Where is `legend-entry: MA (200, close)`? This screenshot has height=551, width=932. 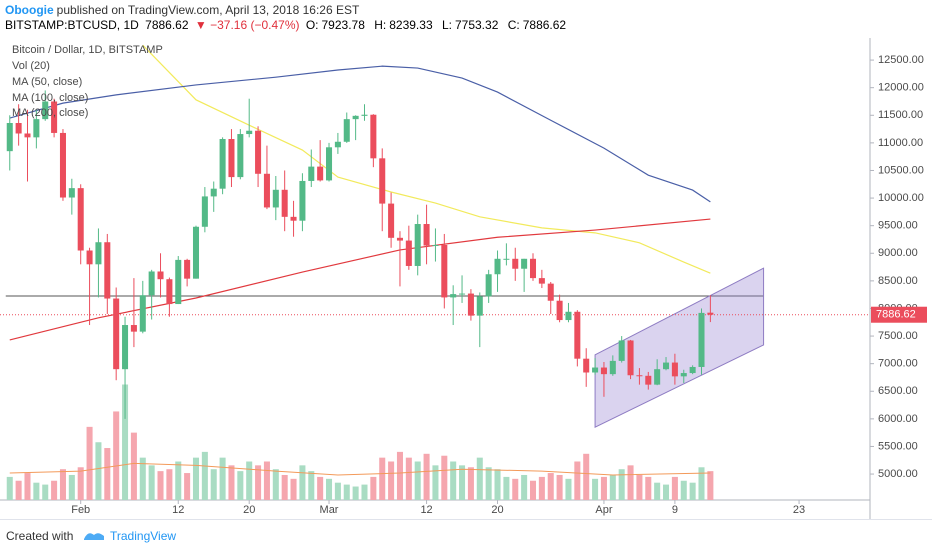
legend-entry: MA (200, close) is located at coordinates (50, 113).